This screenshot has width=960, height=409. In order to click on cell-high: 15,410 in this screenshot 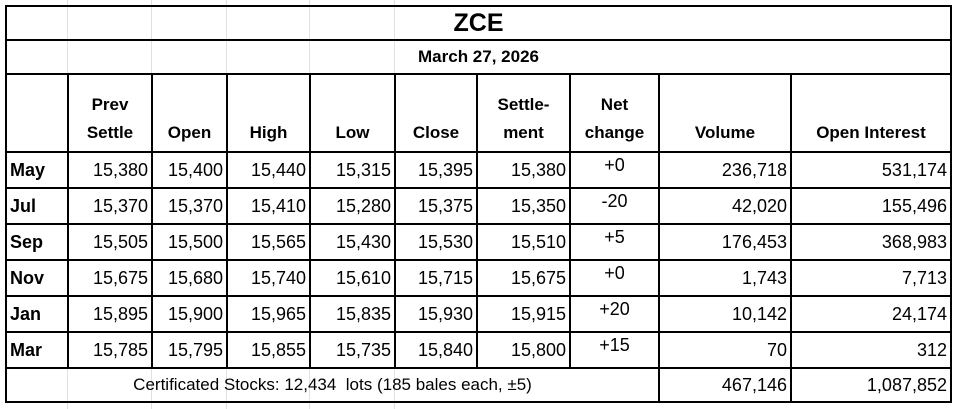, I will do `click(268, 206)`.